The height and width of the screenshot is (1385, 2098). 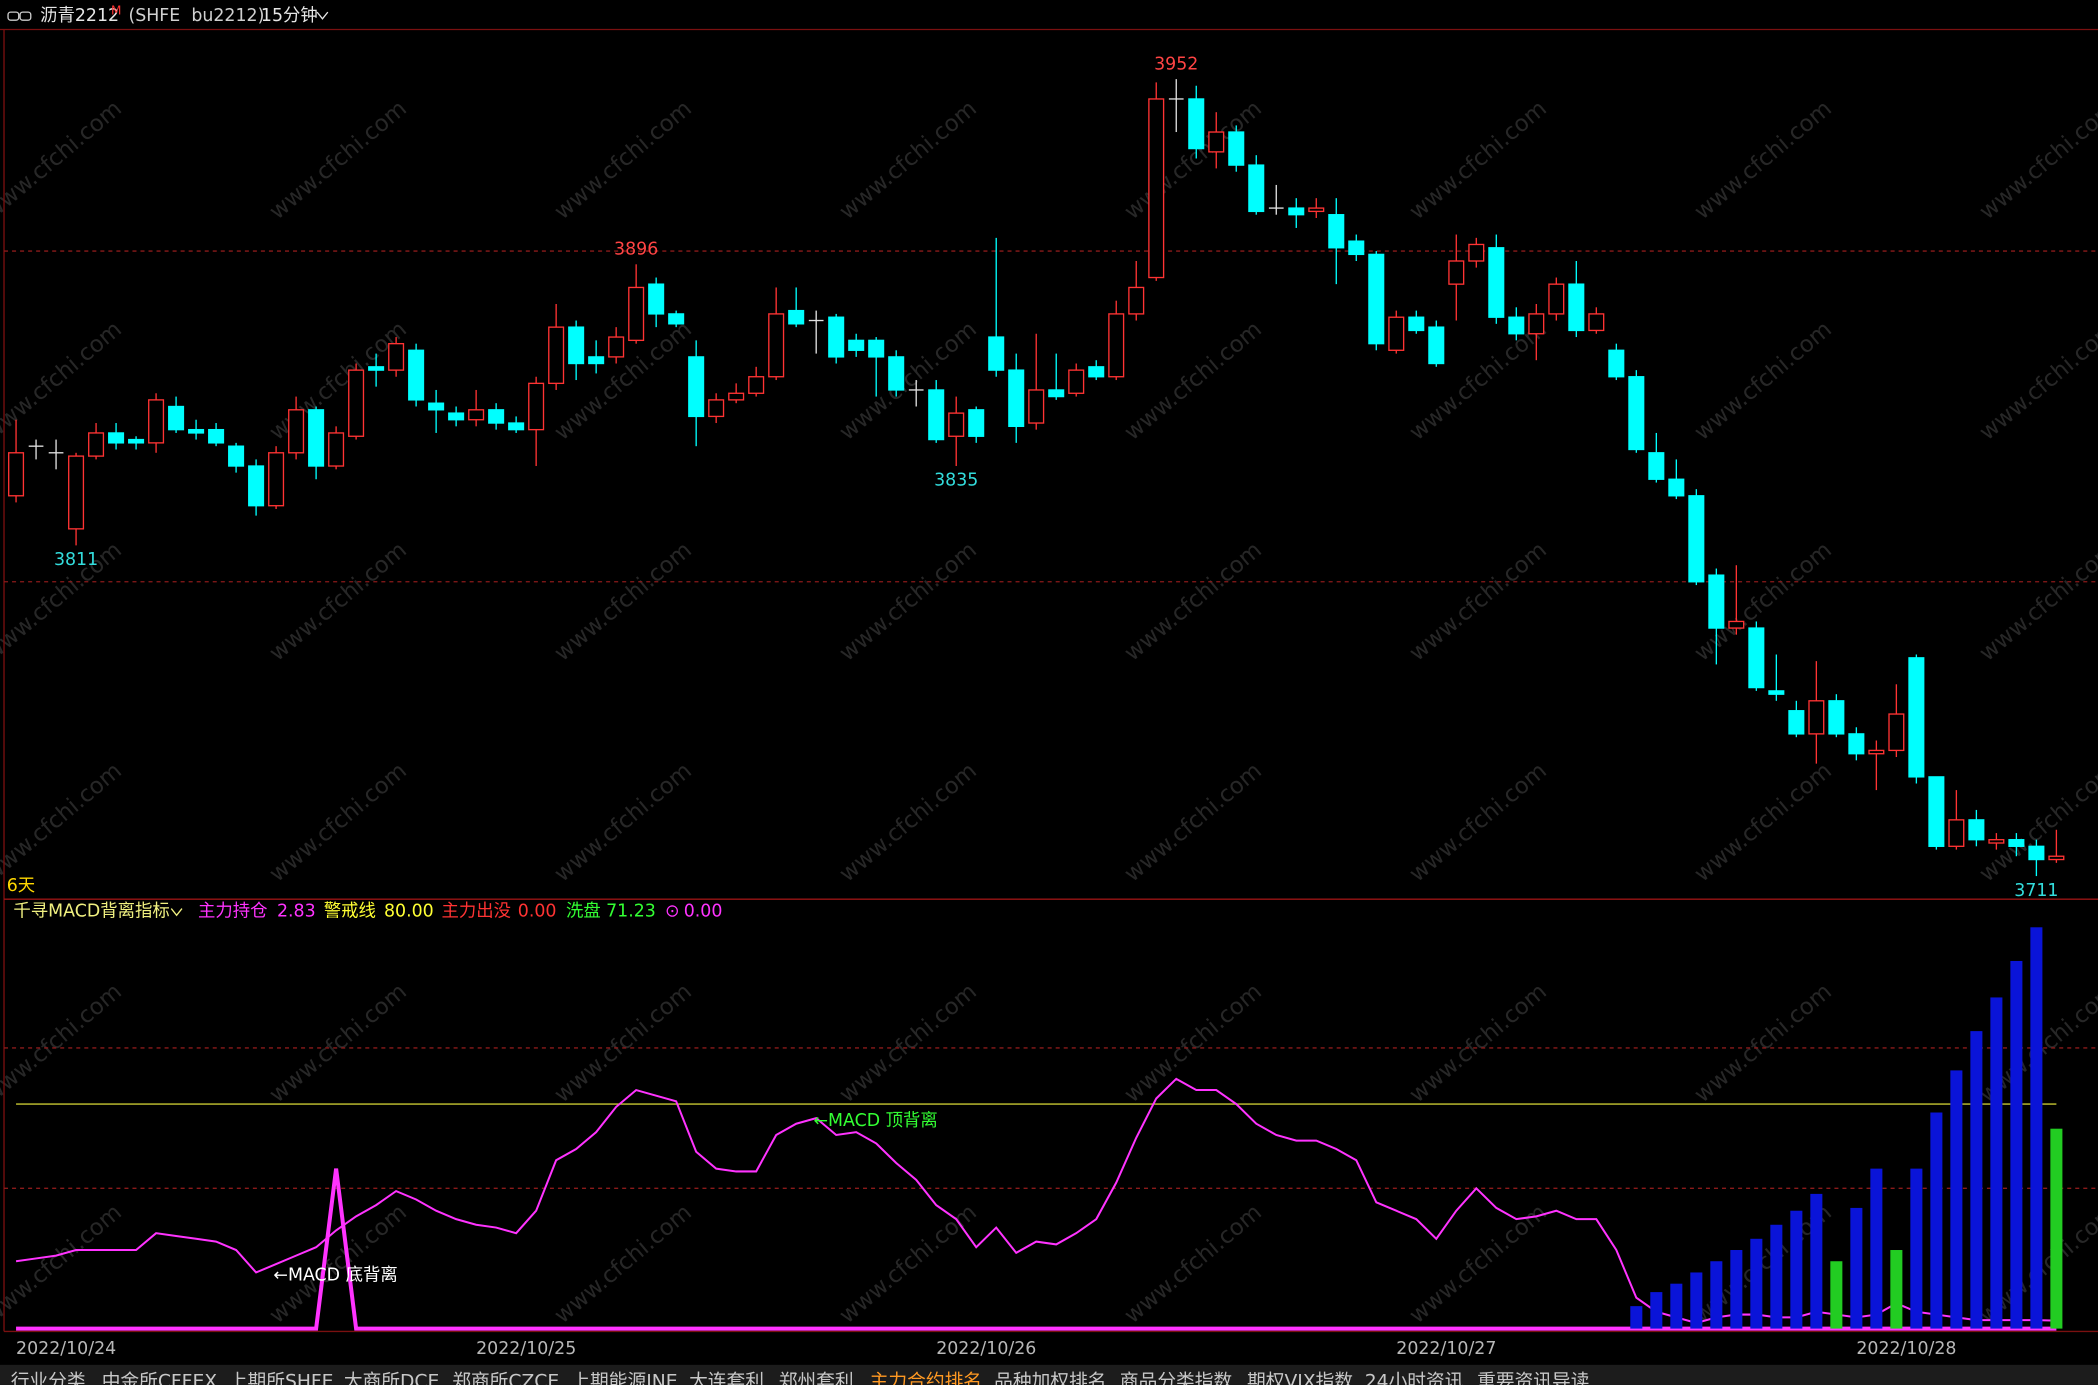 I want to click on extreme-price-label: 3811, so click(x=76, y=560).